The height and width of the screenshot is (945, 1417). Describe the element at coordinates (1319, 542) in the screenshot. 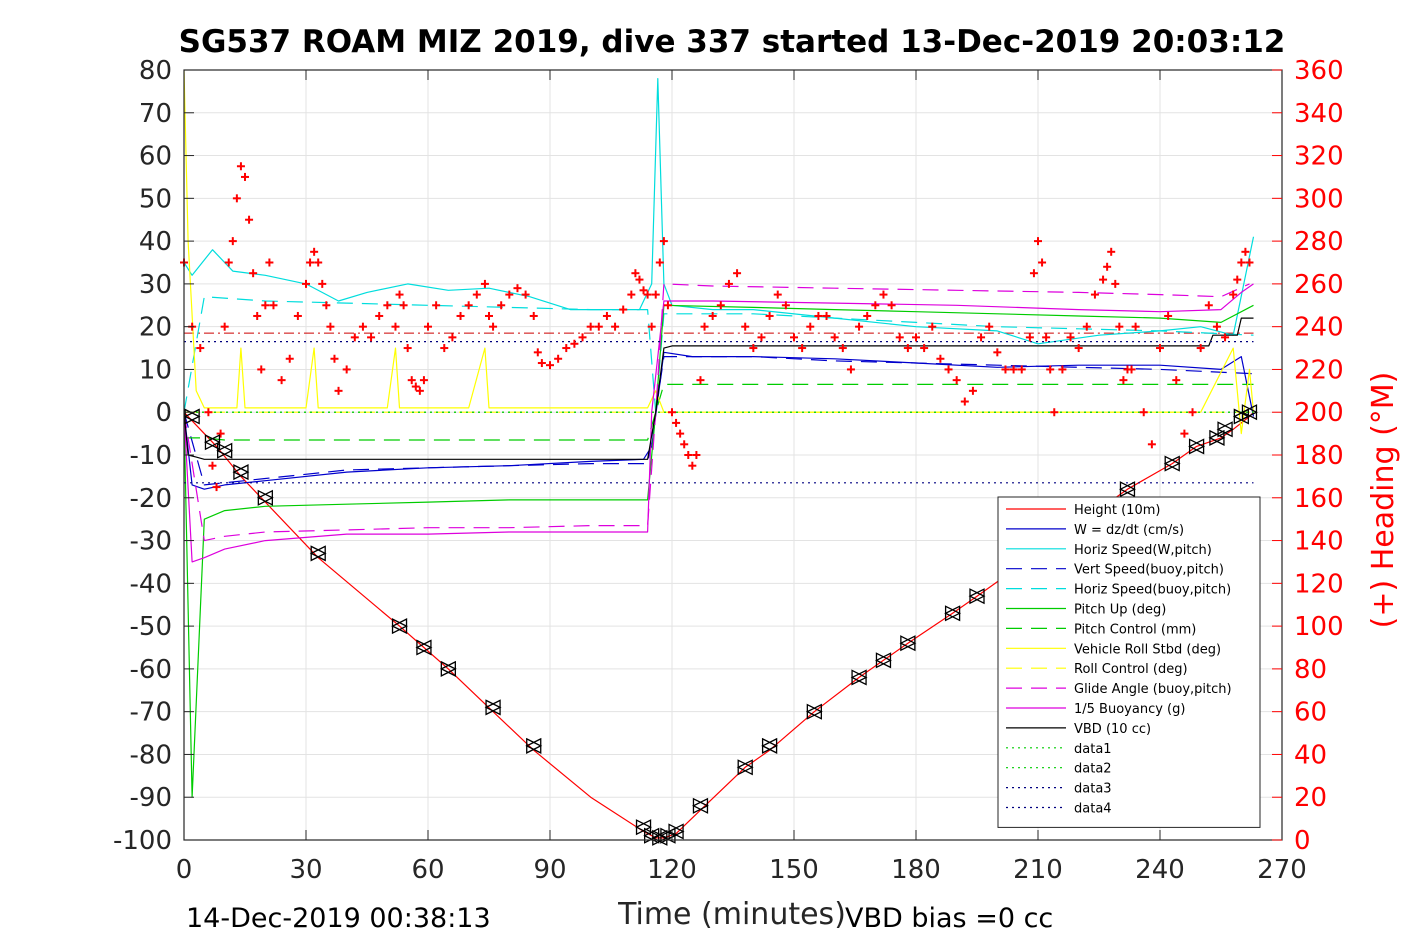

I see `y-right-tick-label: 140` at that location.